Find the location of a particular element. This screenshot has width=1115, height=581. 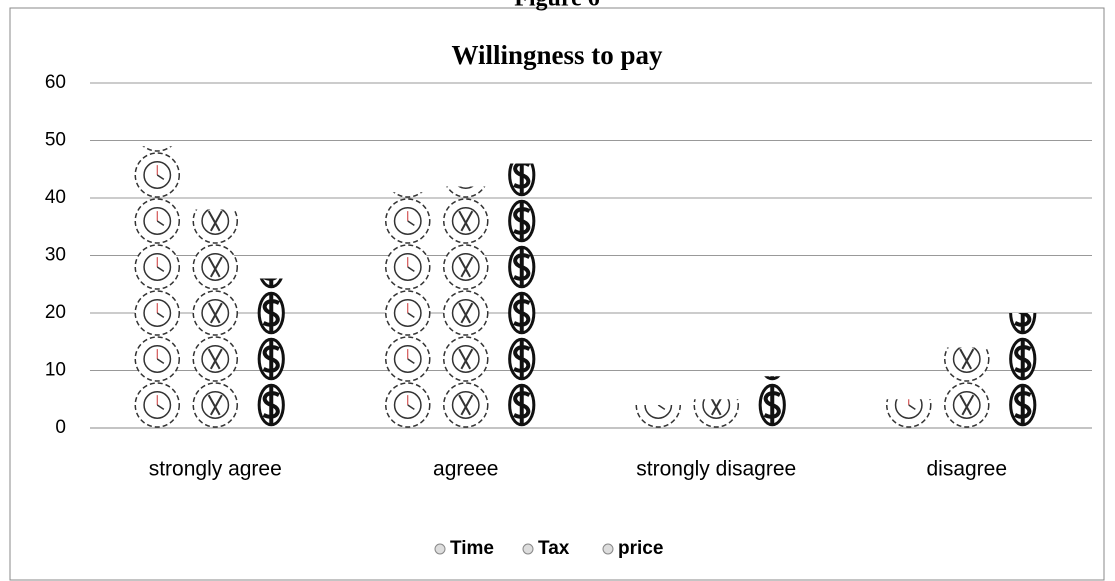

y-tick-label: 40 is located at coordinates (55, 197).